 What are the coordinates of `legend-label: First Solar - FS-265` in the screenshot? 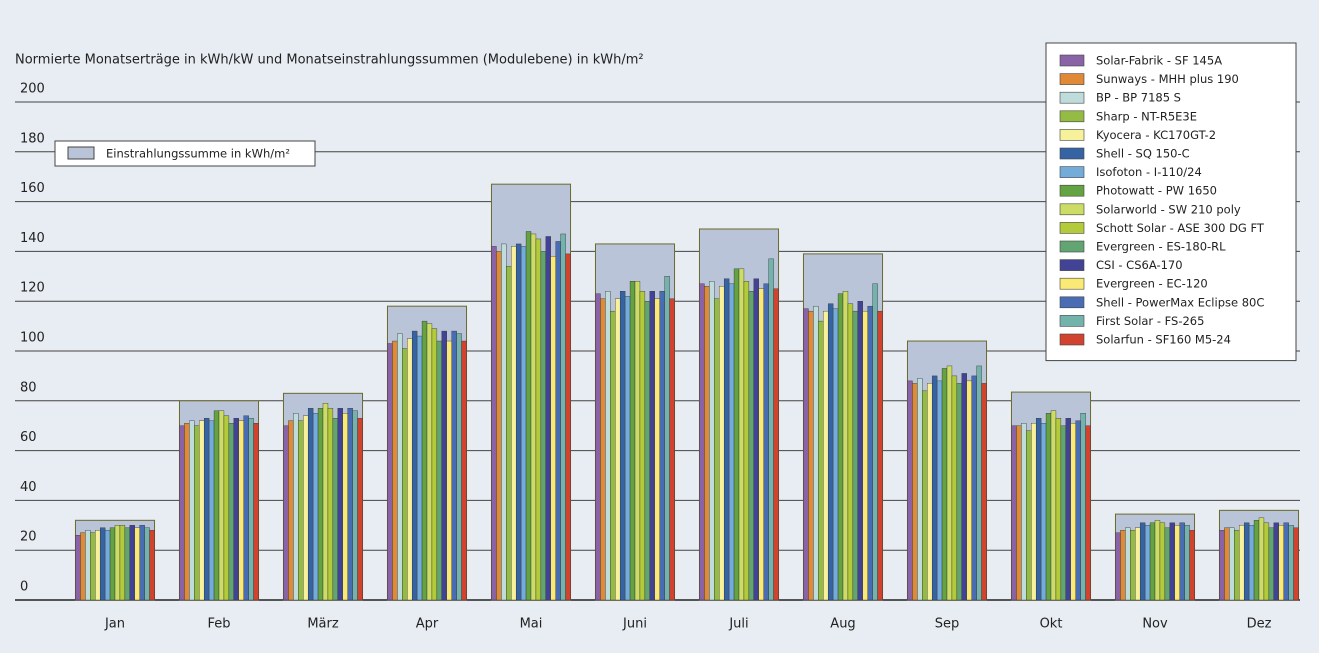 It's located at (1150, 321).